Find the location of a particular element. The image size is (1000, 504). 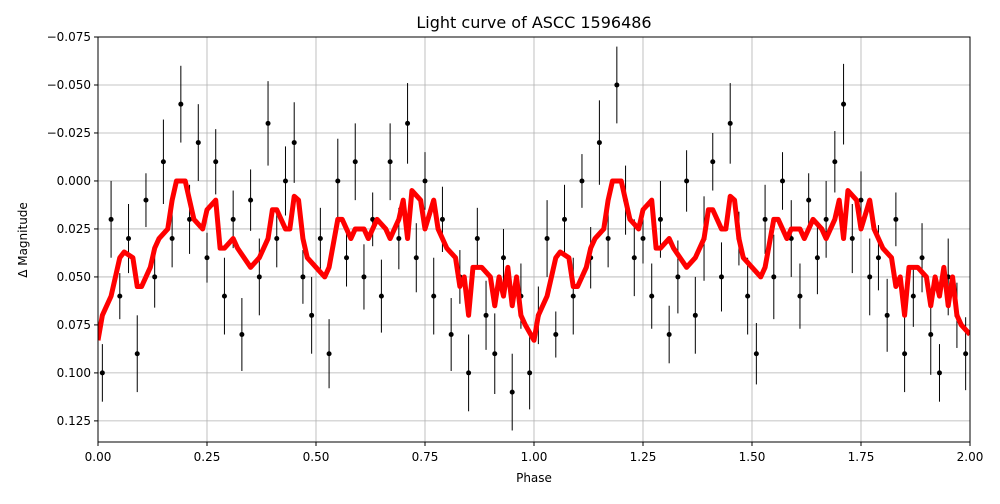

y-tick-label: 0.100 is located at coordinates (74, 373).